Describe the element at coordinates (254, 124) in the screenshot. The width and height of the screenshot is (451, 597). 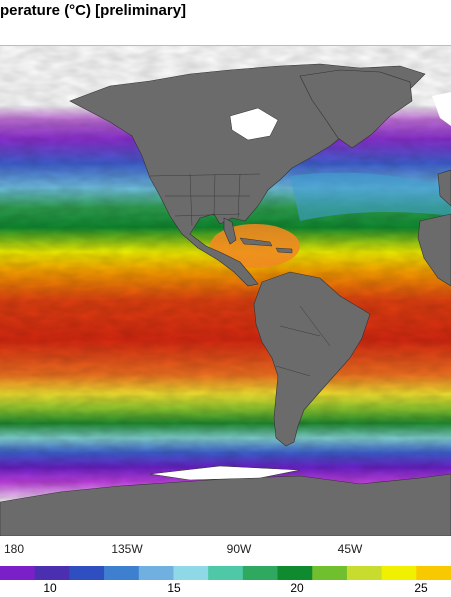
I see `hudson-bay` at that location.